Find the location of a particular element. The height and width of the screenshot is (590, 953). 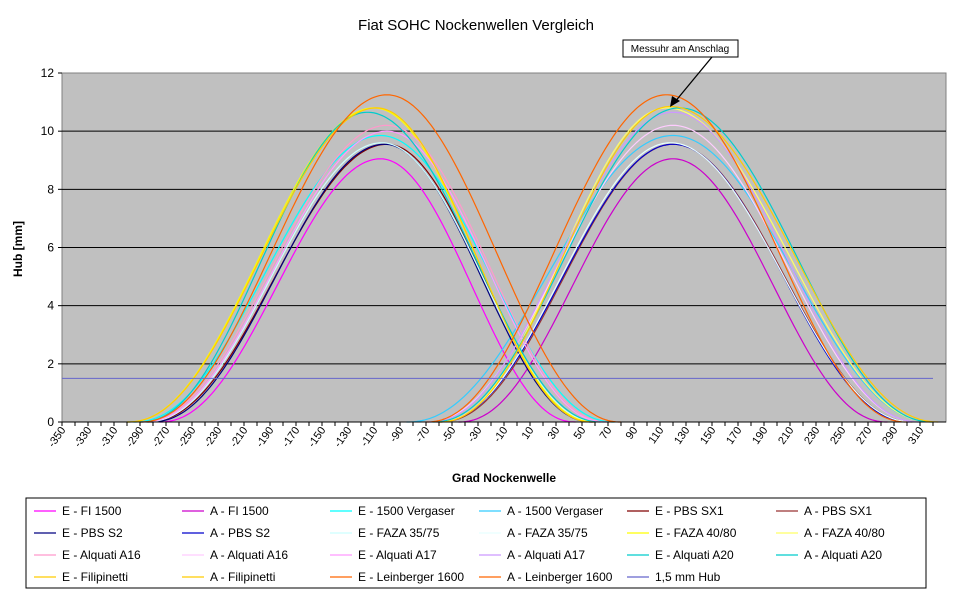

legend-label: E - FI 1500 is located at coordinates (92, 511).